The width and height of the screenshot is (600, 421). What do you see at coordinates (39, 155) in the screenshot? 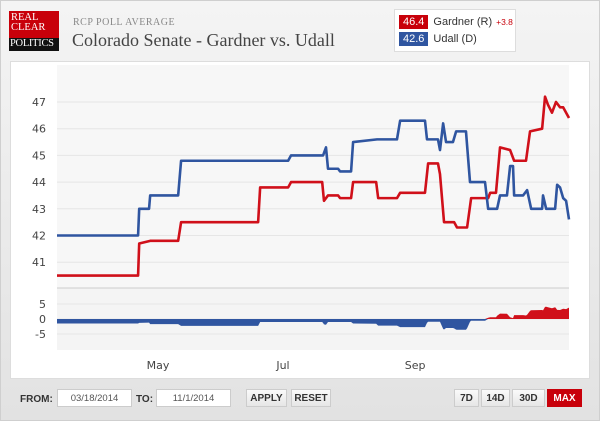
I see `y-tick-label: 45` at bounding box center [39, 155].